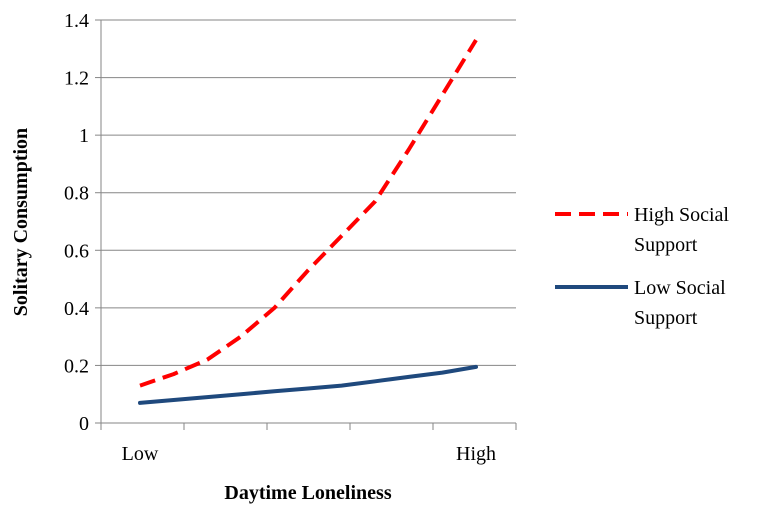 The width and height of the screenshot is (765, 510). Describe the element at coordinates (21, 222) in the screenshot. I see `y-axis-title: Solitary Consumption` at that location.